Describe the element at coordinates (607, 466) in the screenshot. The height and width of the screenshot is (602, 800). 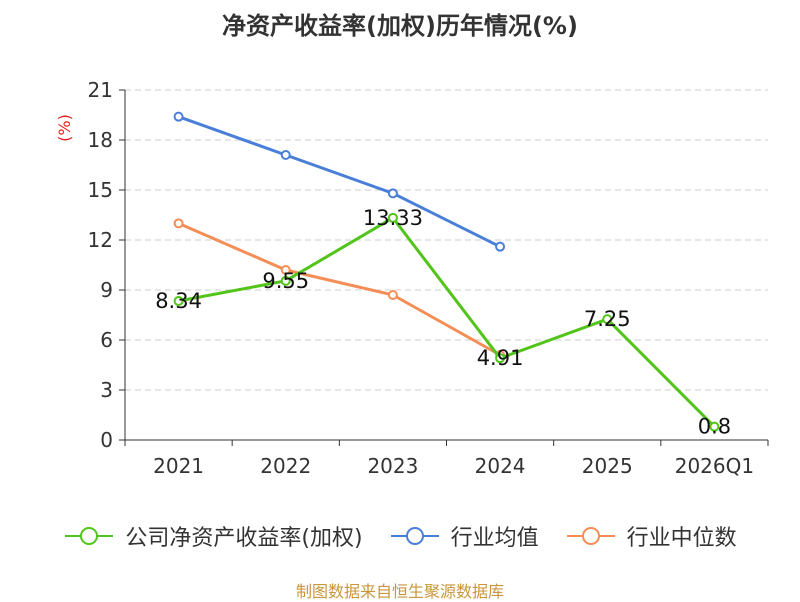
I see `x-tick-label: 2025` at that location.